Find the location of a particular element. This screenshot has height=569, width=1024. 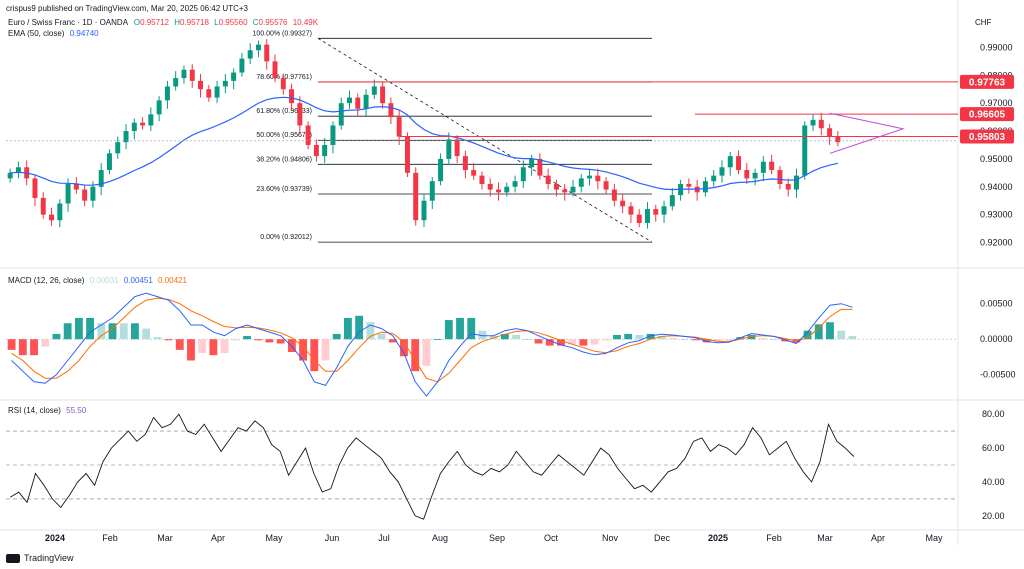

time-axis-label: Oct is located at coordinates (551, 538).